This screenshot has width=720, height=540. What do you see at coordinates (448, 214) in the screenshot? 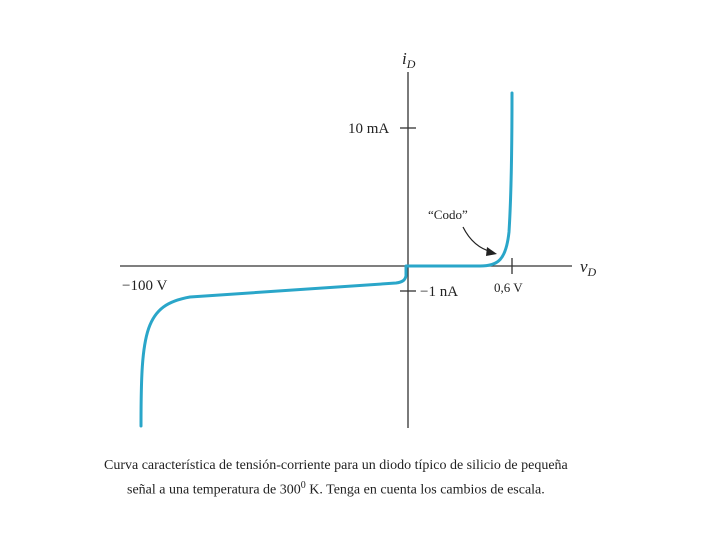
I see `label-knee: “Codo”` at bounding box center [448, 214].